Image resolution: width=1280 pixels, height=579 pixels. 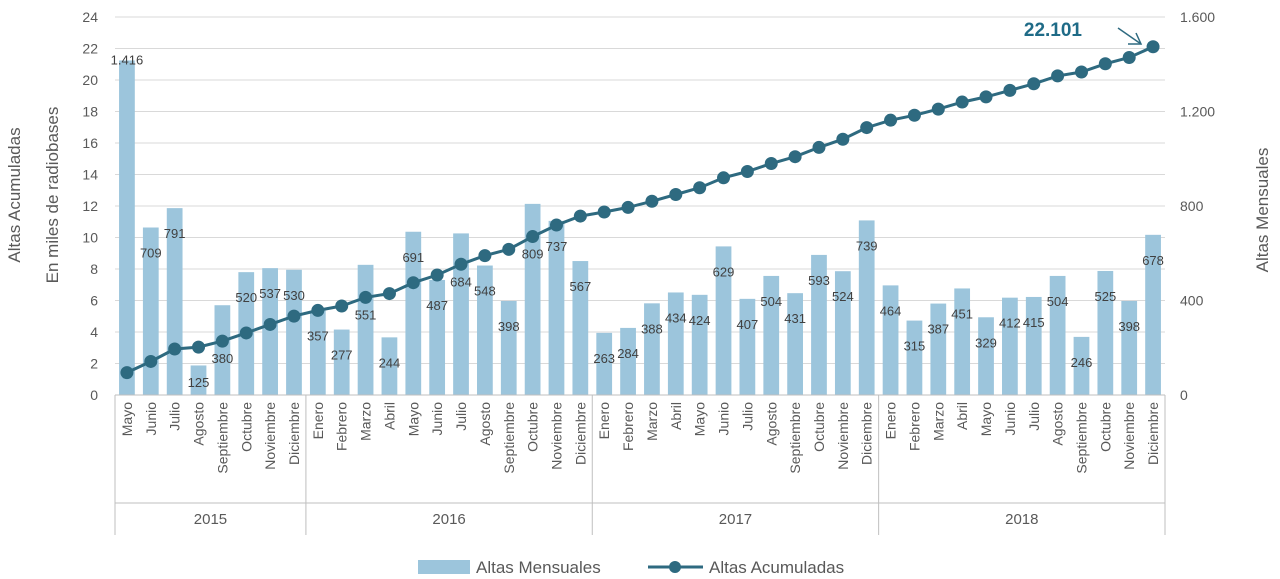 What do you see at coordinates (1192, 301) in the screenshot?
I see `y-right-tick-label: 400` at bounding box center [1192, 301].